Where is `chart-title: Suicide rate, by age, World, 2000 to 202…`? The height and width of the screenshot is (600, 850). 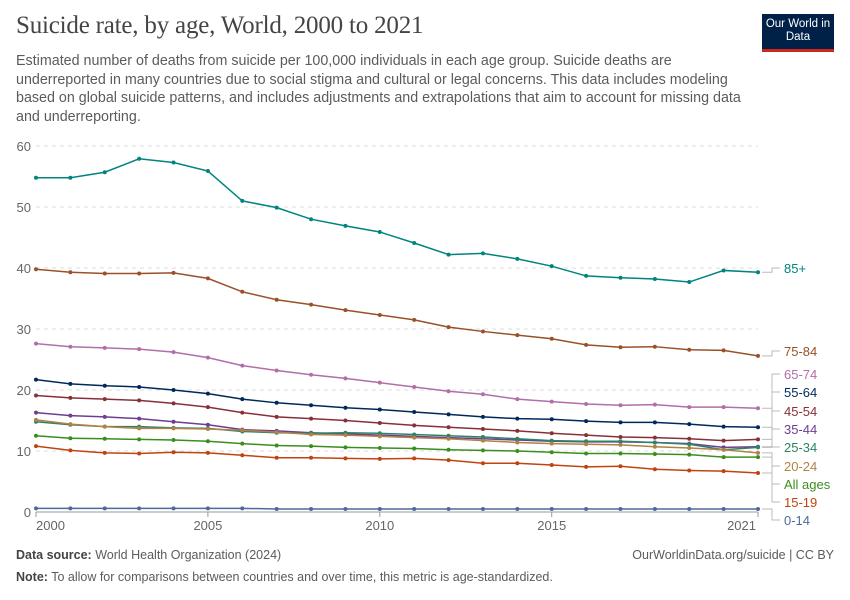
chart-title: Suicide rate, by age, World, 2000 to 202… is located at coordinates (220, 25).